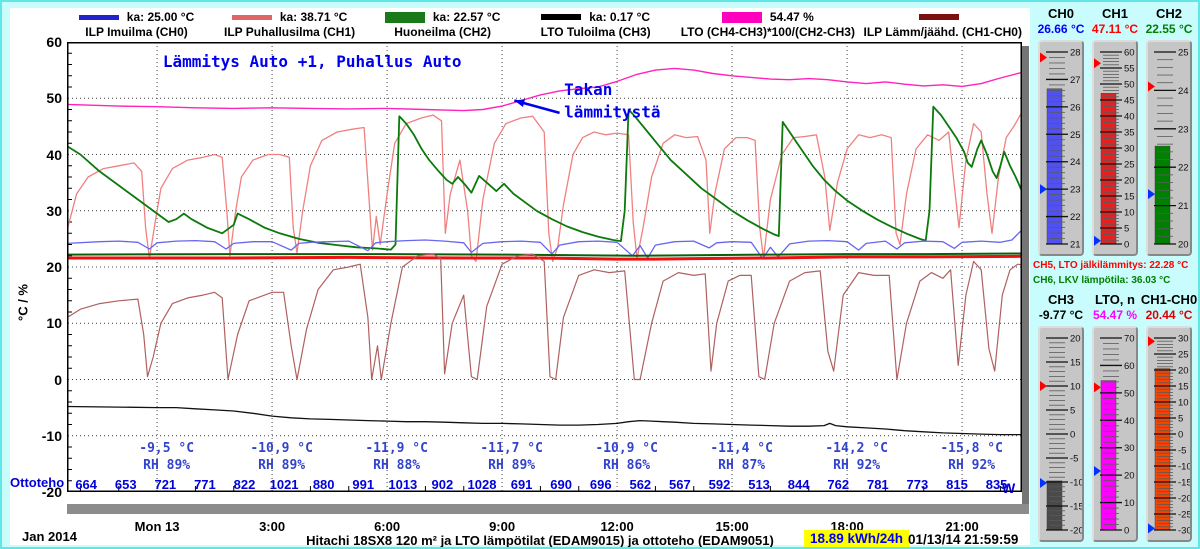 This screenshot has width=1200, height=549. I want to click on svg-text: 28, so click(1075, 53).